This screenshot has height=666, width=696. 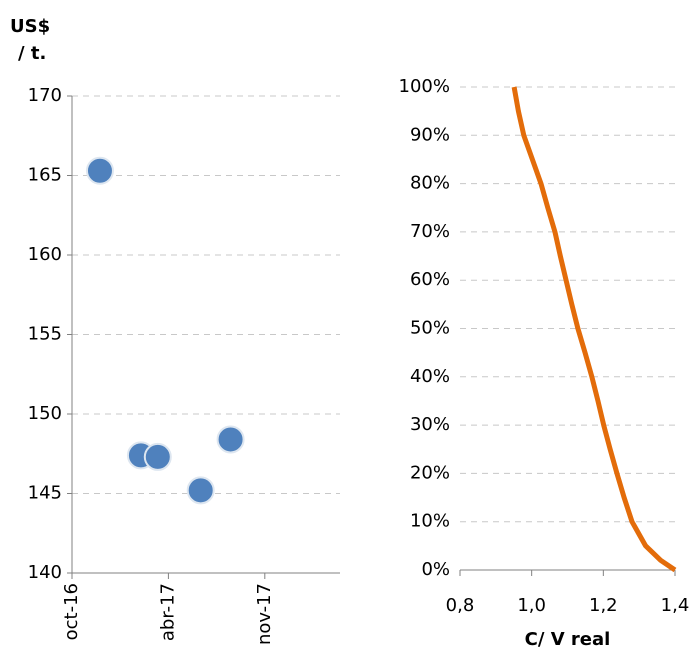 What do you see at coordinates (71, 611) in the screenshot?
I see `x-tick-label: oct-16` at bounding box center [71, 611].